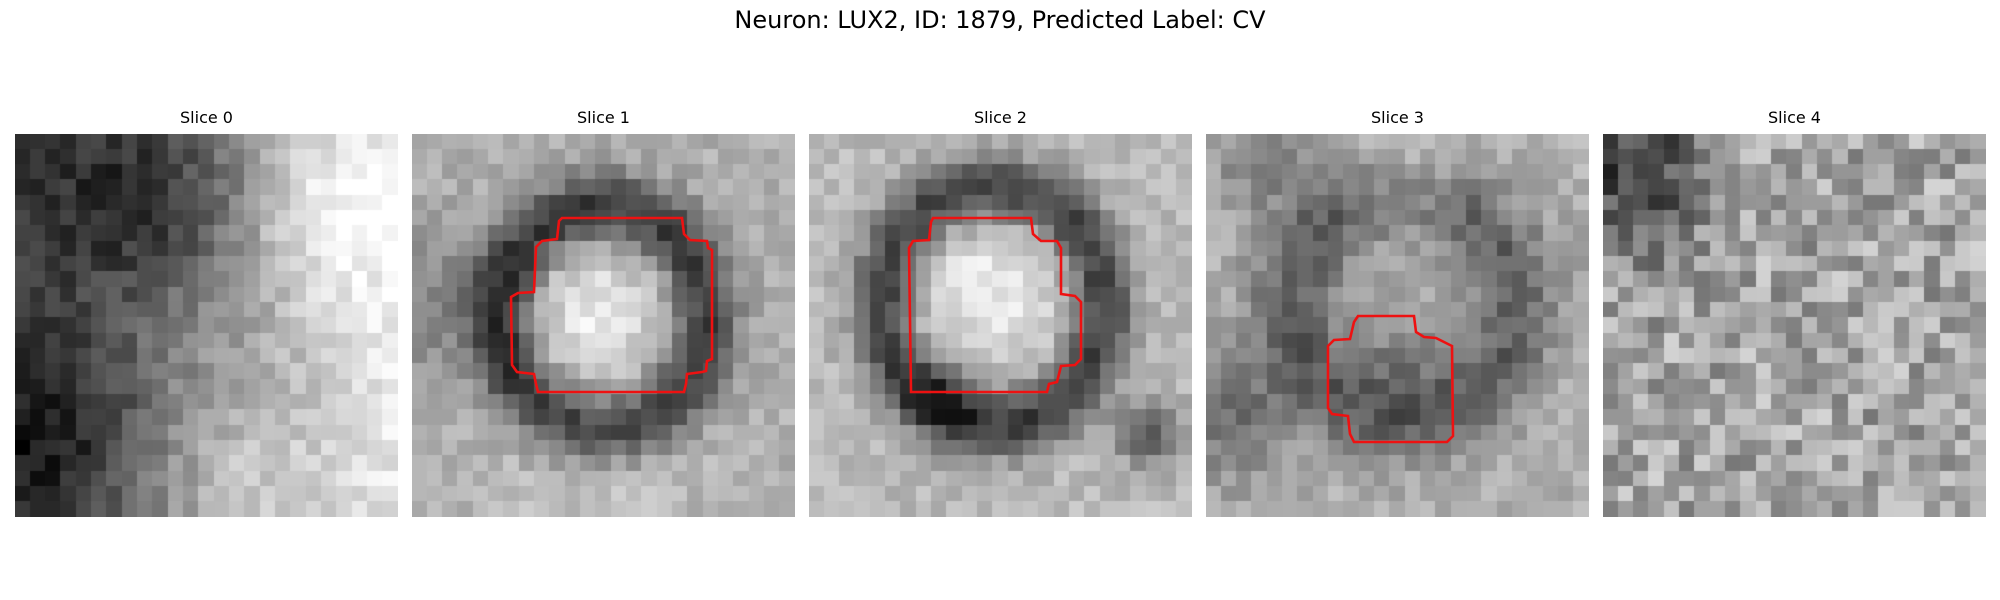 This screenshot has width=2000, height=600. I want to click on slice-panel-4: Slice 4, so click(1794, 313).